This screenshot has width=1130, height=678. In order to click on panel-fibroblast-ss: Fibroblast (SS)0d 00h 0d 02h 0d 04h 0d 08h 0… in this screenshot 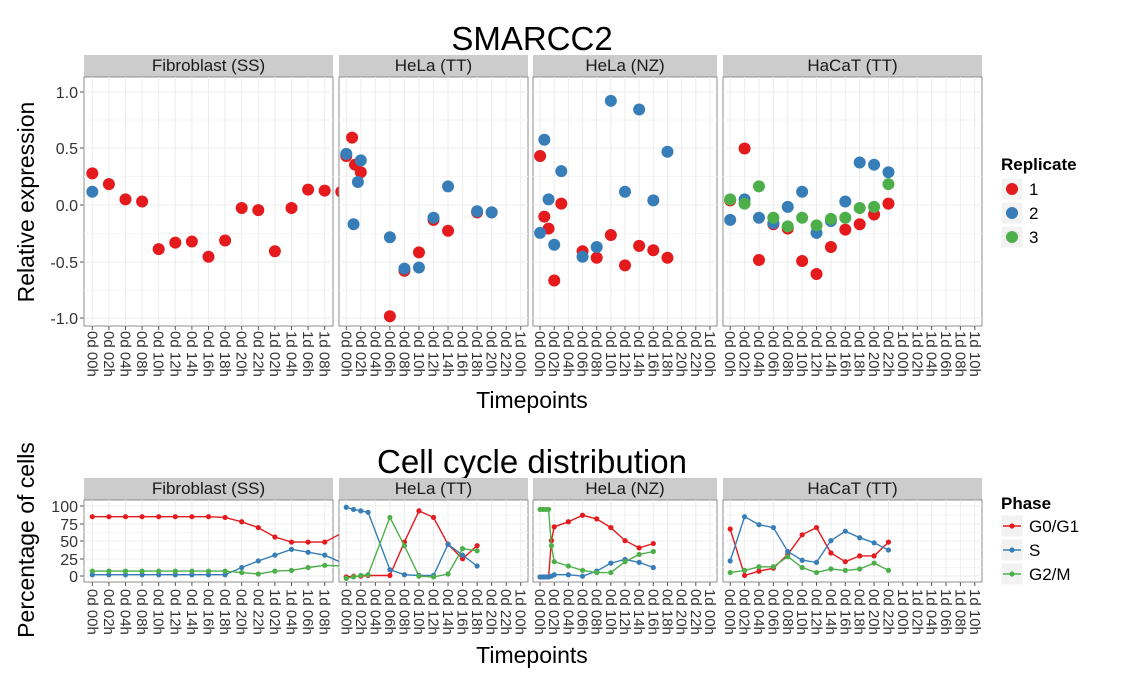, I will do `click(223, 216)`.